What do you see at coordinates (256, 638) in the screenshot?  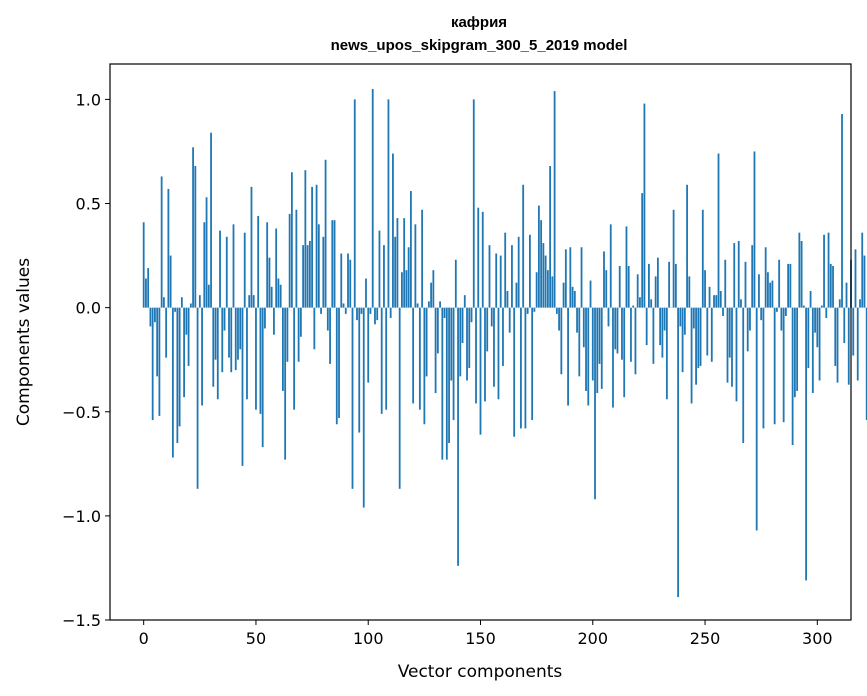 I see `x-tick-label: 50` at bounding box center [256, 638].